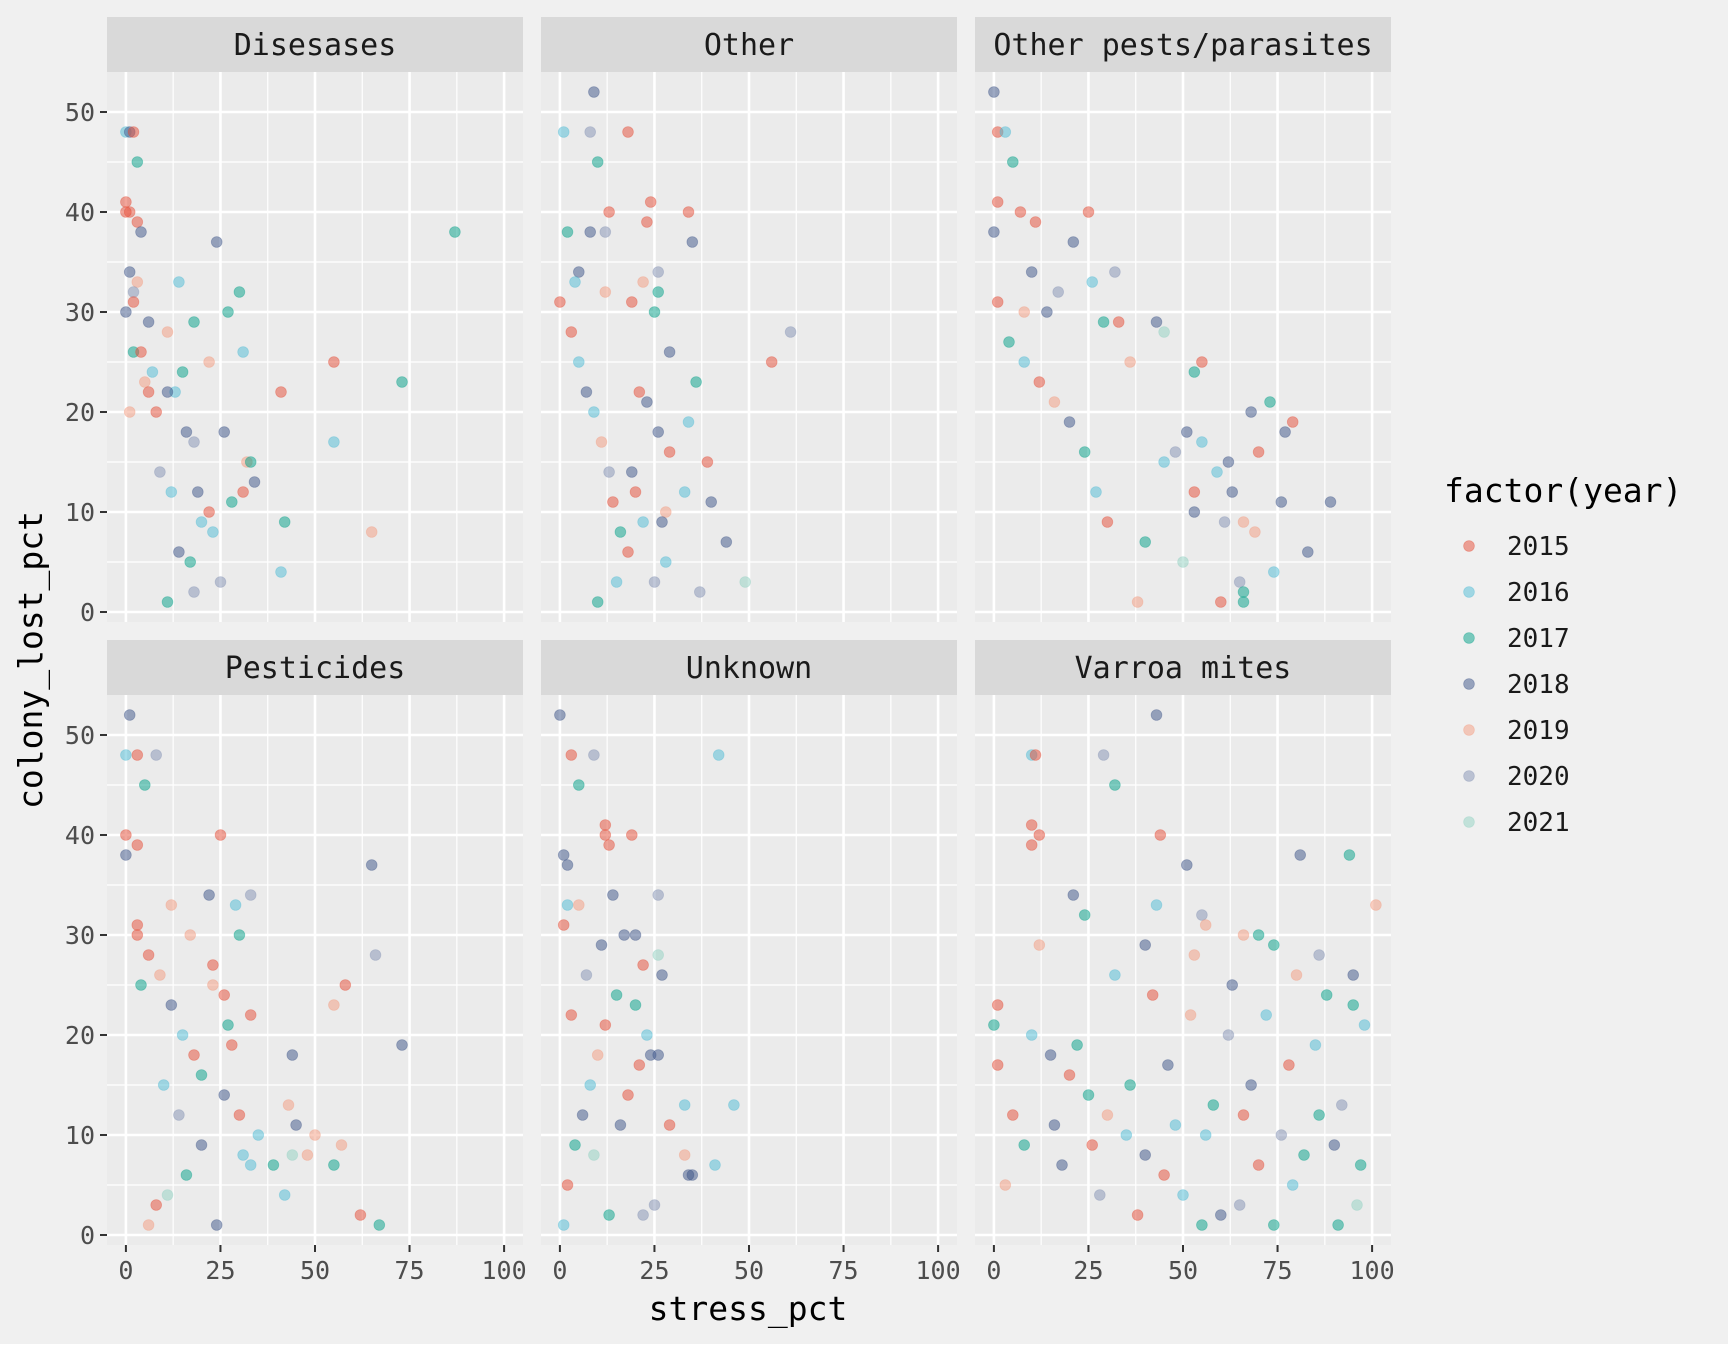 This screenshot has width=1728, height=1349. What do you see at coordinates (1516, 823) in the screenshot?
I see `legend-item-2021: 2021` at bounding box center [1516, 823].